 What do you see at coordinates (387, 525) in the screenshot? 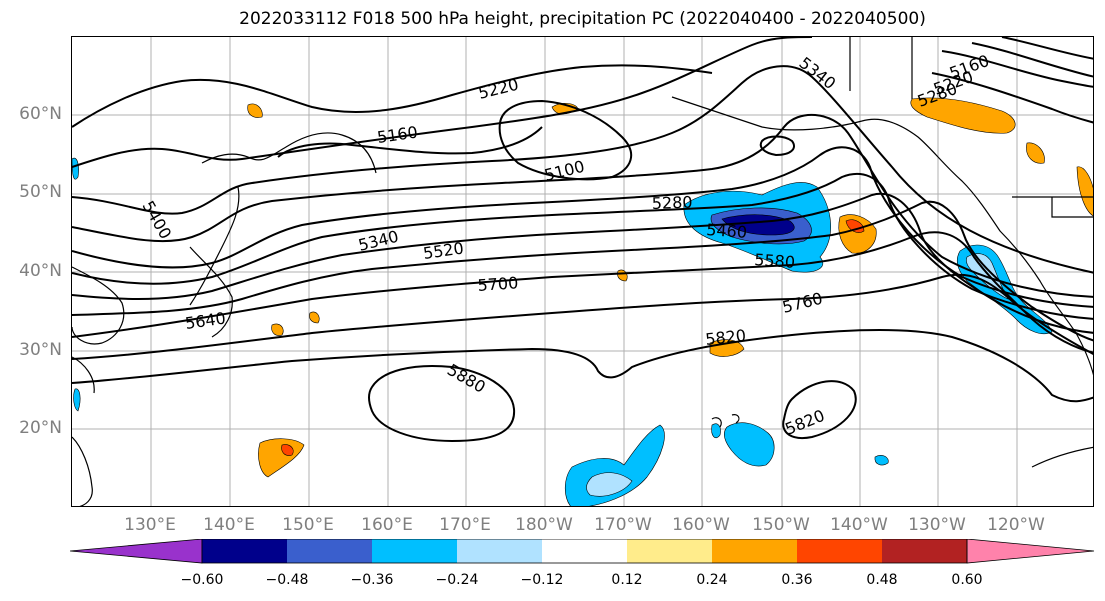
I see `lon-label-160e: 160°E` at bounding box center [387, 525].